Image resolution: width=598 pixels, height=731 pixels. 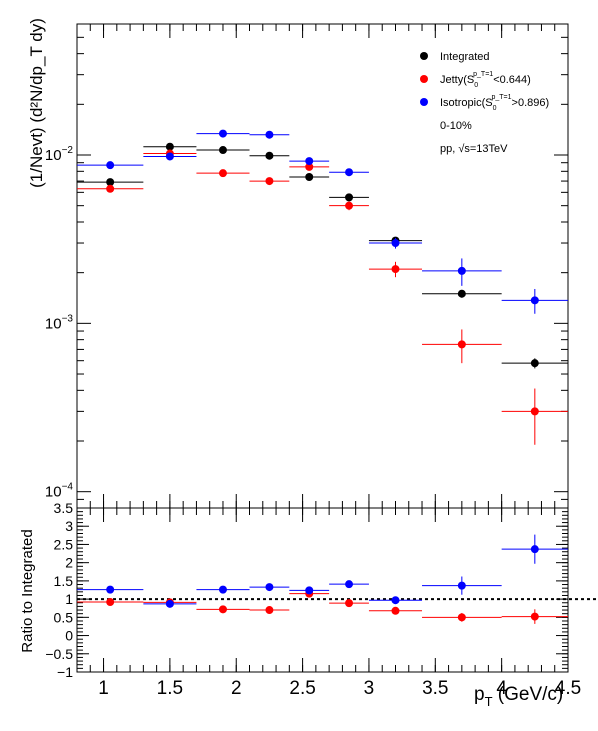 I want to click on bottom-y-tick-label: 1, so click(x=69, y=599).